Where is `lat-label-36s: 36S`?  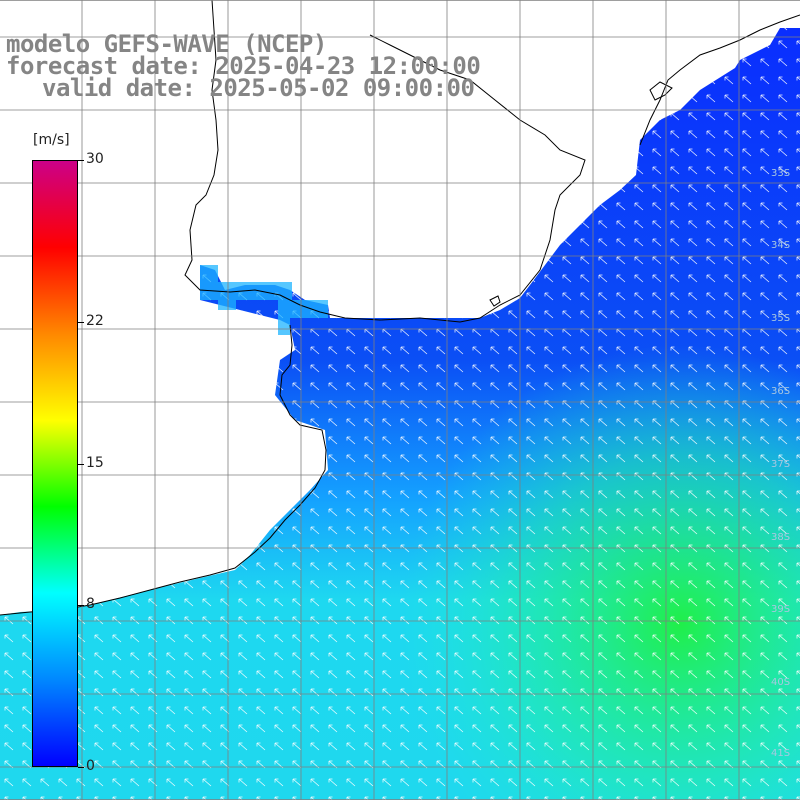 lat-label-36s: 36S is located at coordinates (781, 391).